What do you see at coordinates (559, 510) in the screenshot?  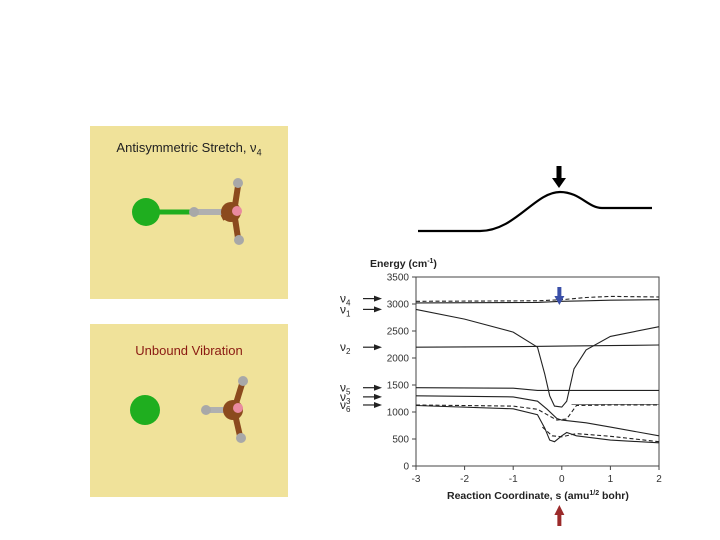 I see `up-arrow-icon-head` at bounding box center [559, 510].